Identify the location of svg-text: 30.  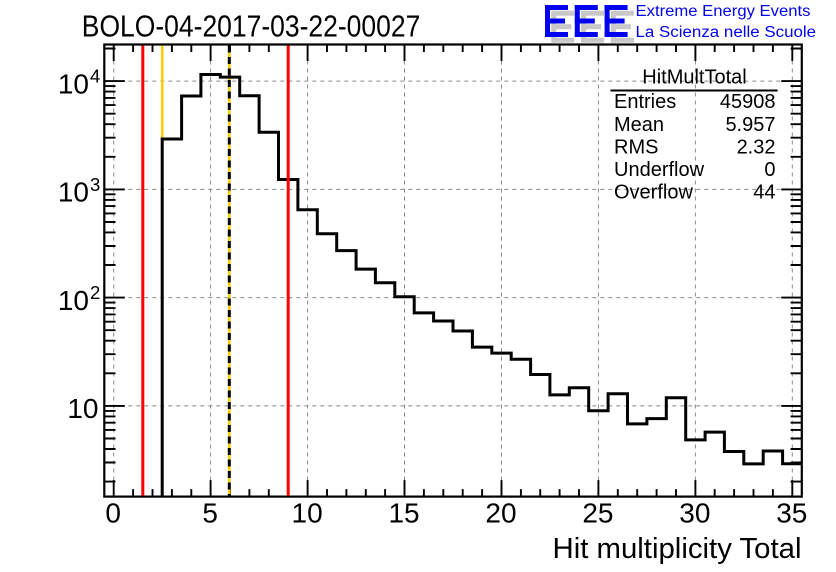
(694, 513).